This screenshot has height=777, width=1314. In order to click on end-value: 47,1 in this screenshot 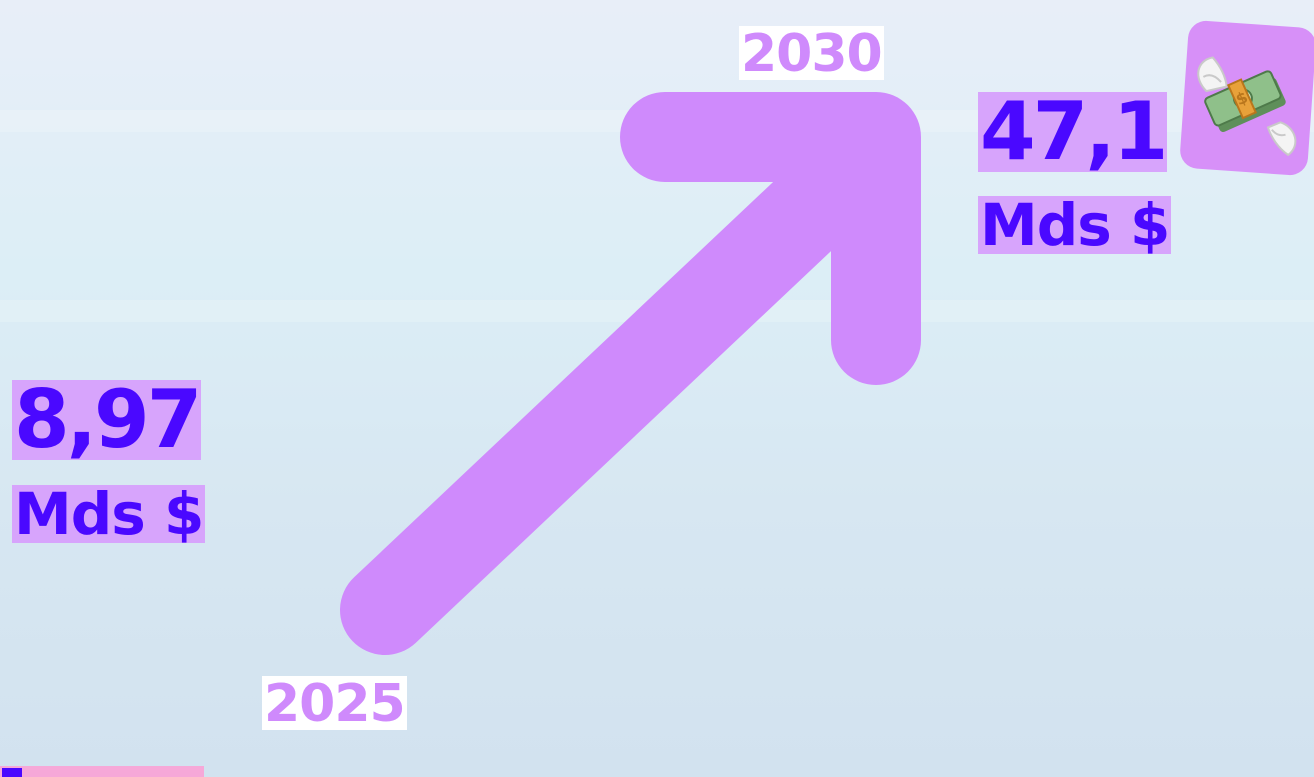, I will do `click(1073, 131)`.